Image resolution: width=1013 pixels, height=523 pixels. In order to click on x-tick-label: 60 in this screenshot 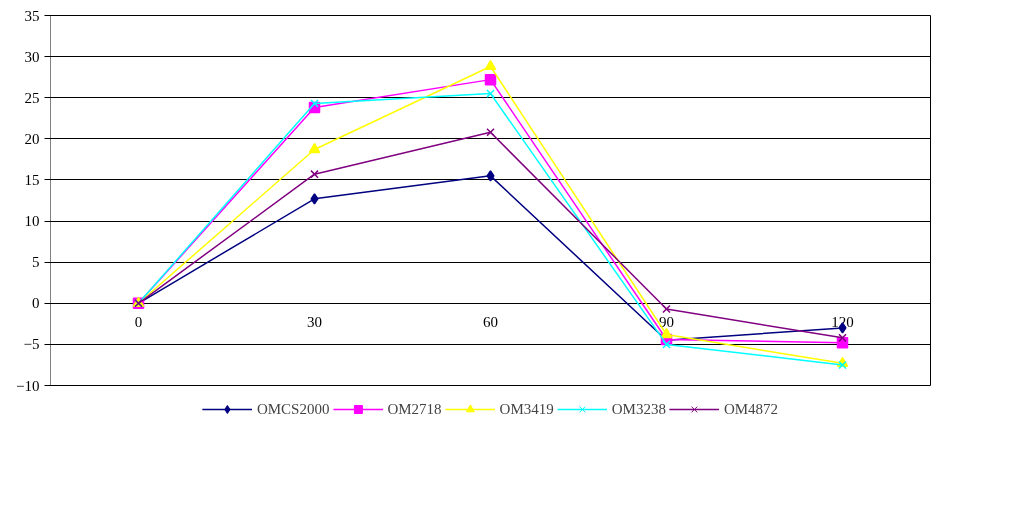, I will do `click(490, 322)`.